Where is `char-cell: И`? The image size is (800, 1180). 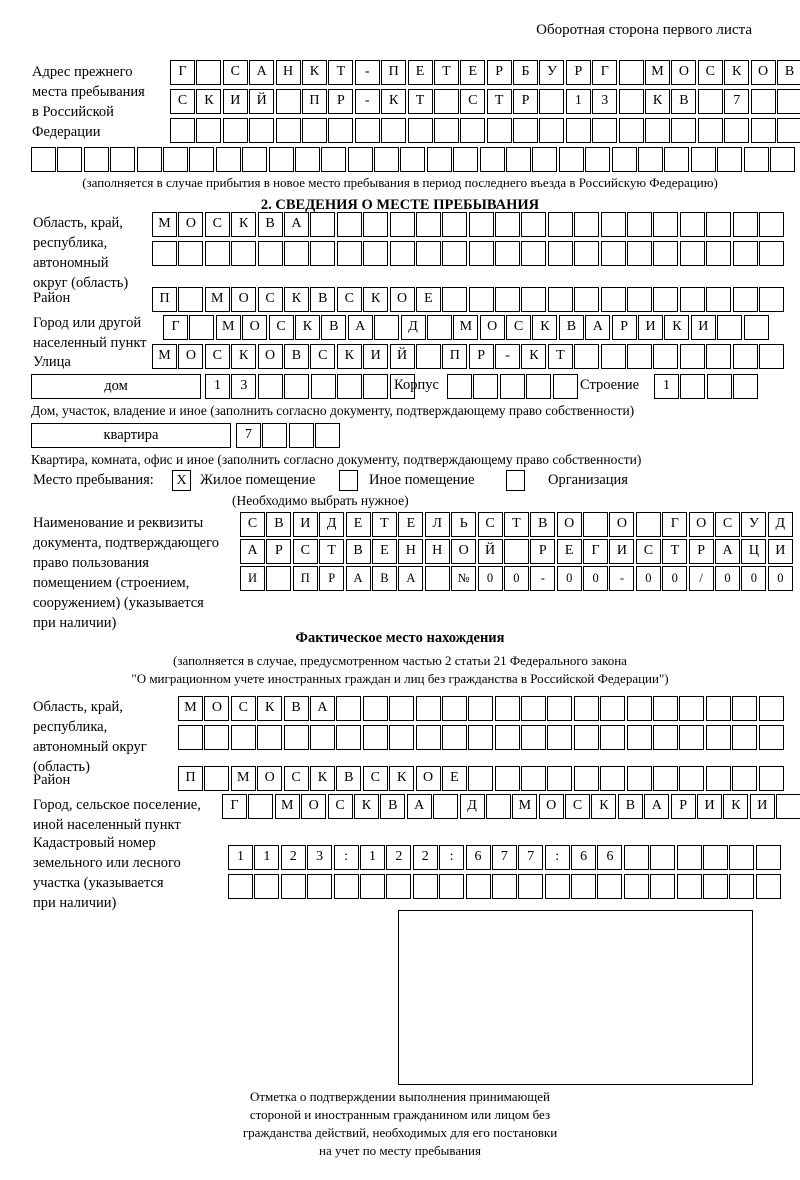
char-cell: И is located at coordinates (703, 327).